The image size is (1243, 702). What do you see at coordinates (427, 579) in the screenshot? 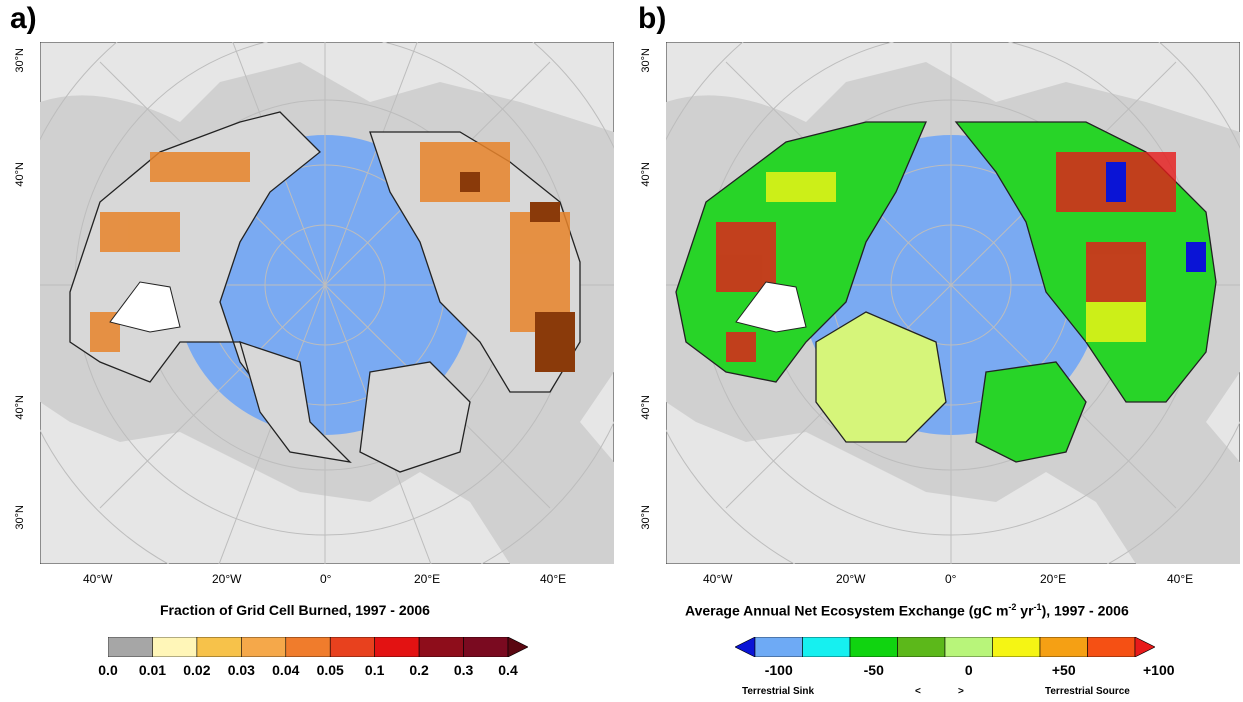
I see `lon-label-a-3: 20°E` at bounding box center [427, 579].